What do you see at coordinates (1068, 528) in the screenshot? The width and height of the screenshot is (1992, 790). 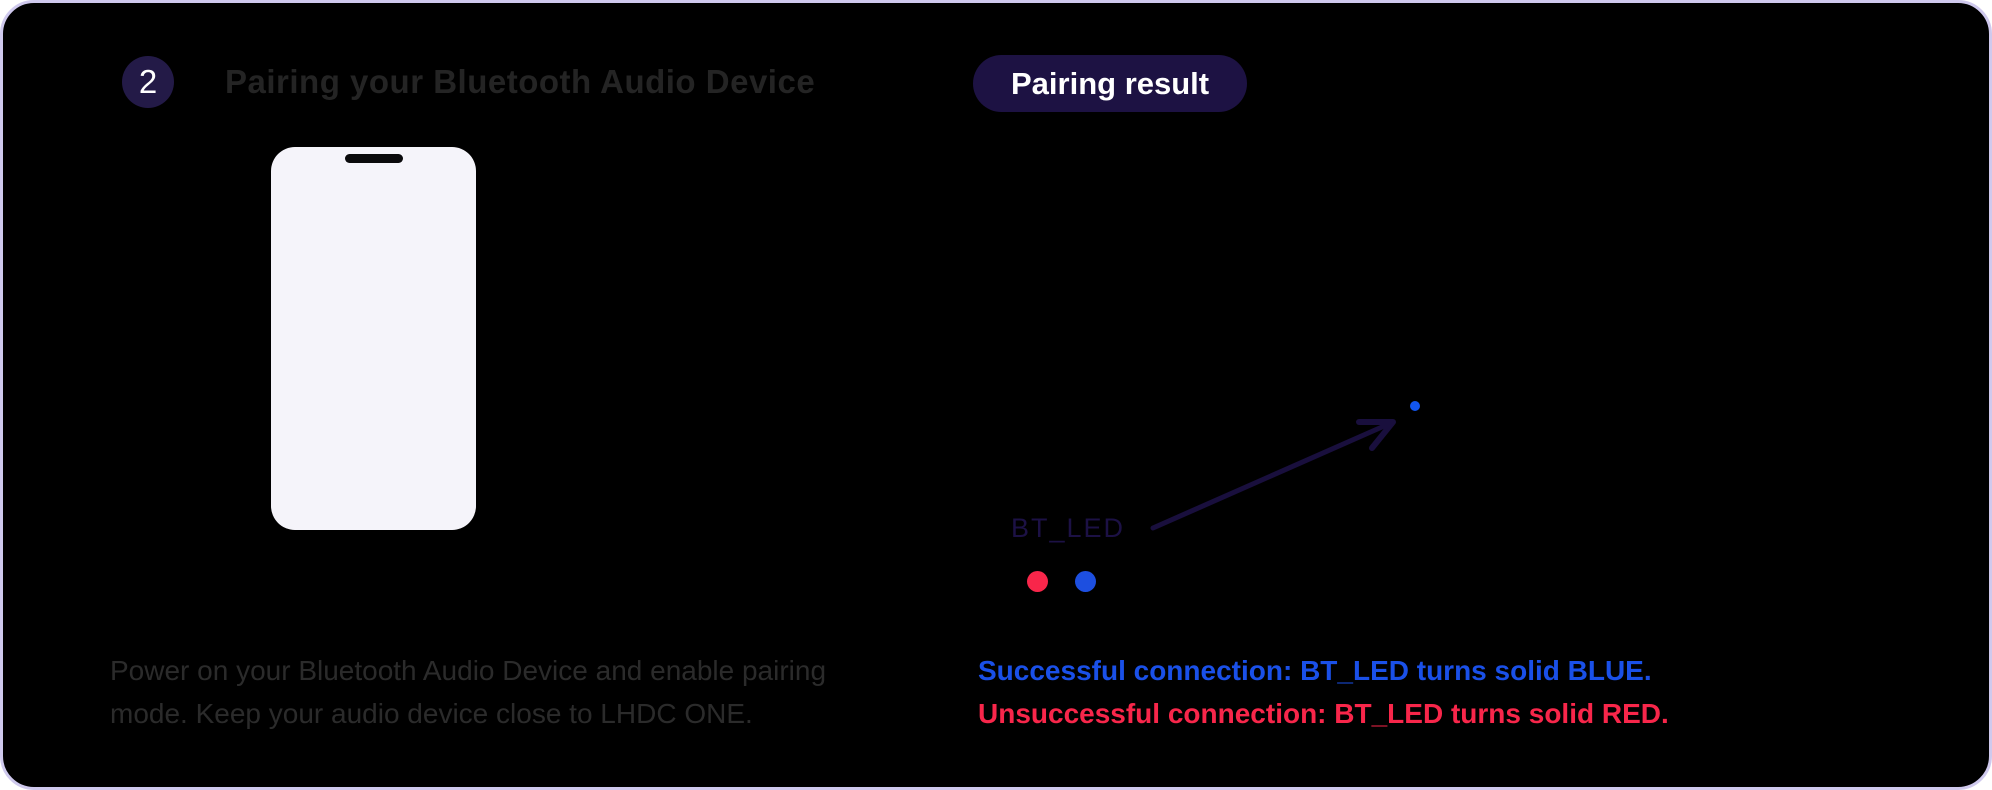 I see `bt-led-label: BT_LED` at bounding box center [1068, 528].